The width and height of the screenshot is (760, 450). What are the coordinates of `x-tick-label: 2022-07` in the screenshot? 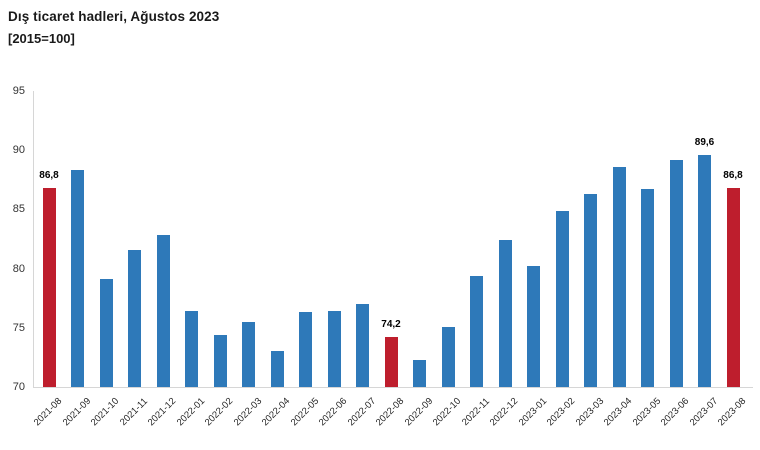 It's located at (361, 412).